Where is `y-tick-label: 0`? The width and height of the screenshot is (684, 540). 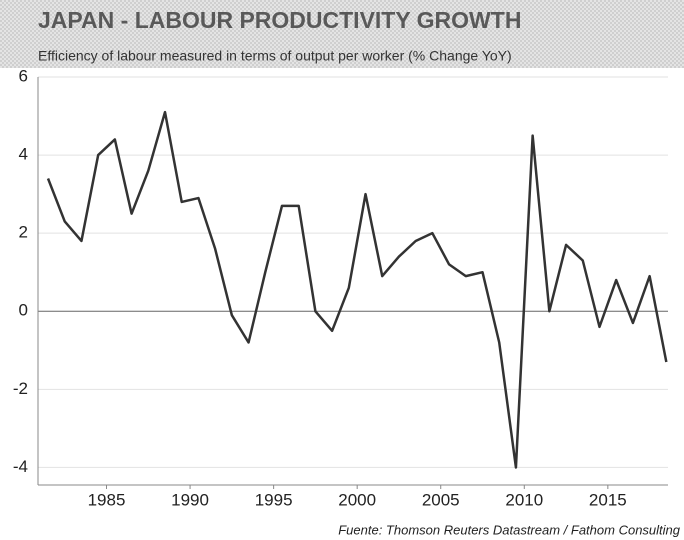
y-tick-label: 0 is located at coordinates (23, 310).